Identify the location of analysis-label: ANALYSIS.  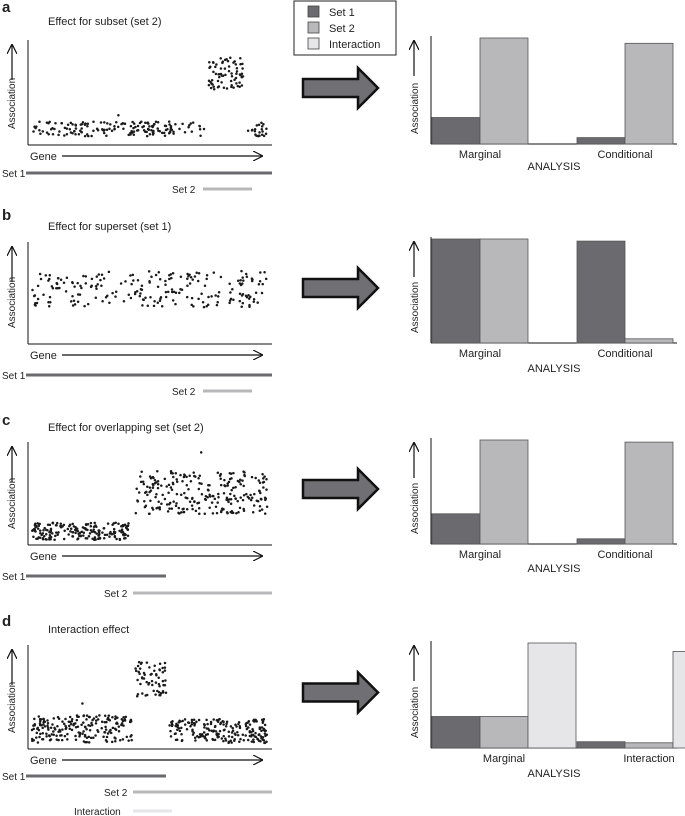
(554, 774).